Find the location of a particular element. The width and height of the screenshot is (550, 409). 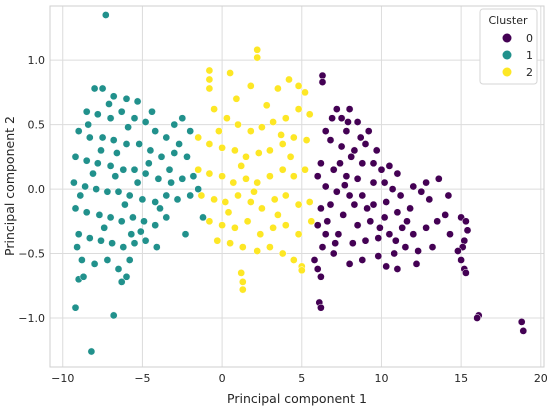

legend-label-2: 2 is located at coordinates (529, 72).